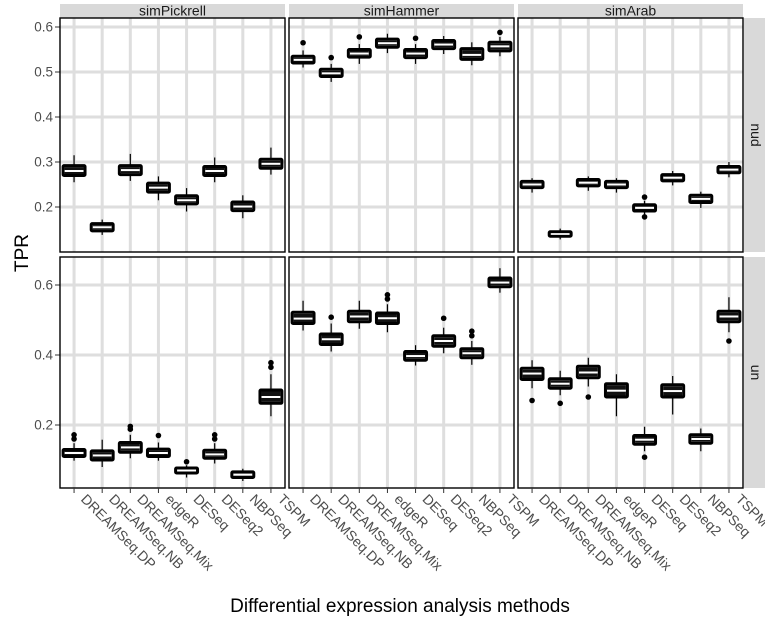  I want to click on row-label-nud: nud, so click(756, 134).